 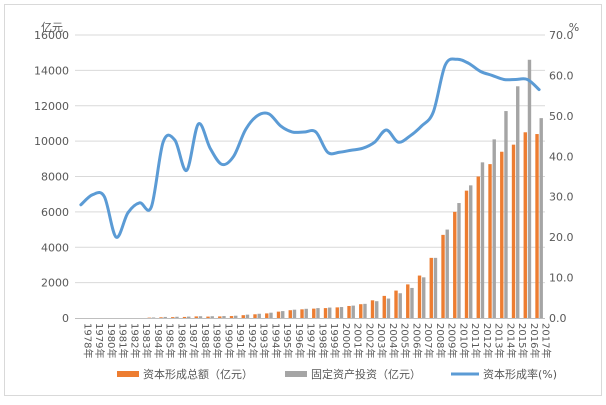 I want to click on legend-label: 资本形成总额（亿元）, so click(x=198, y=374).